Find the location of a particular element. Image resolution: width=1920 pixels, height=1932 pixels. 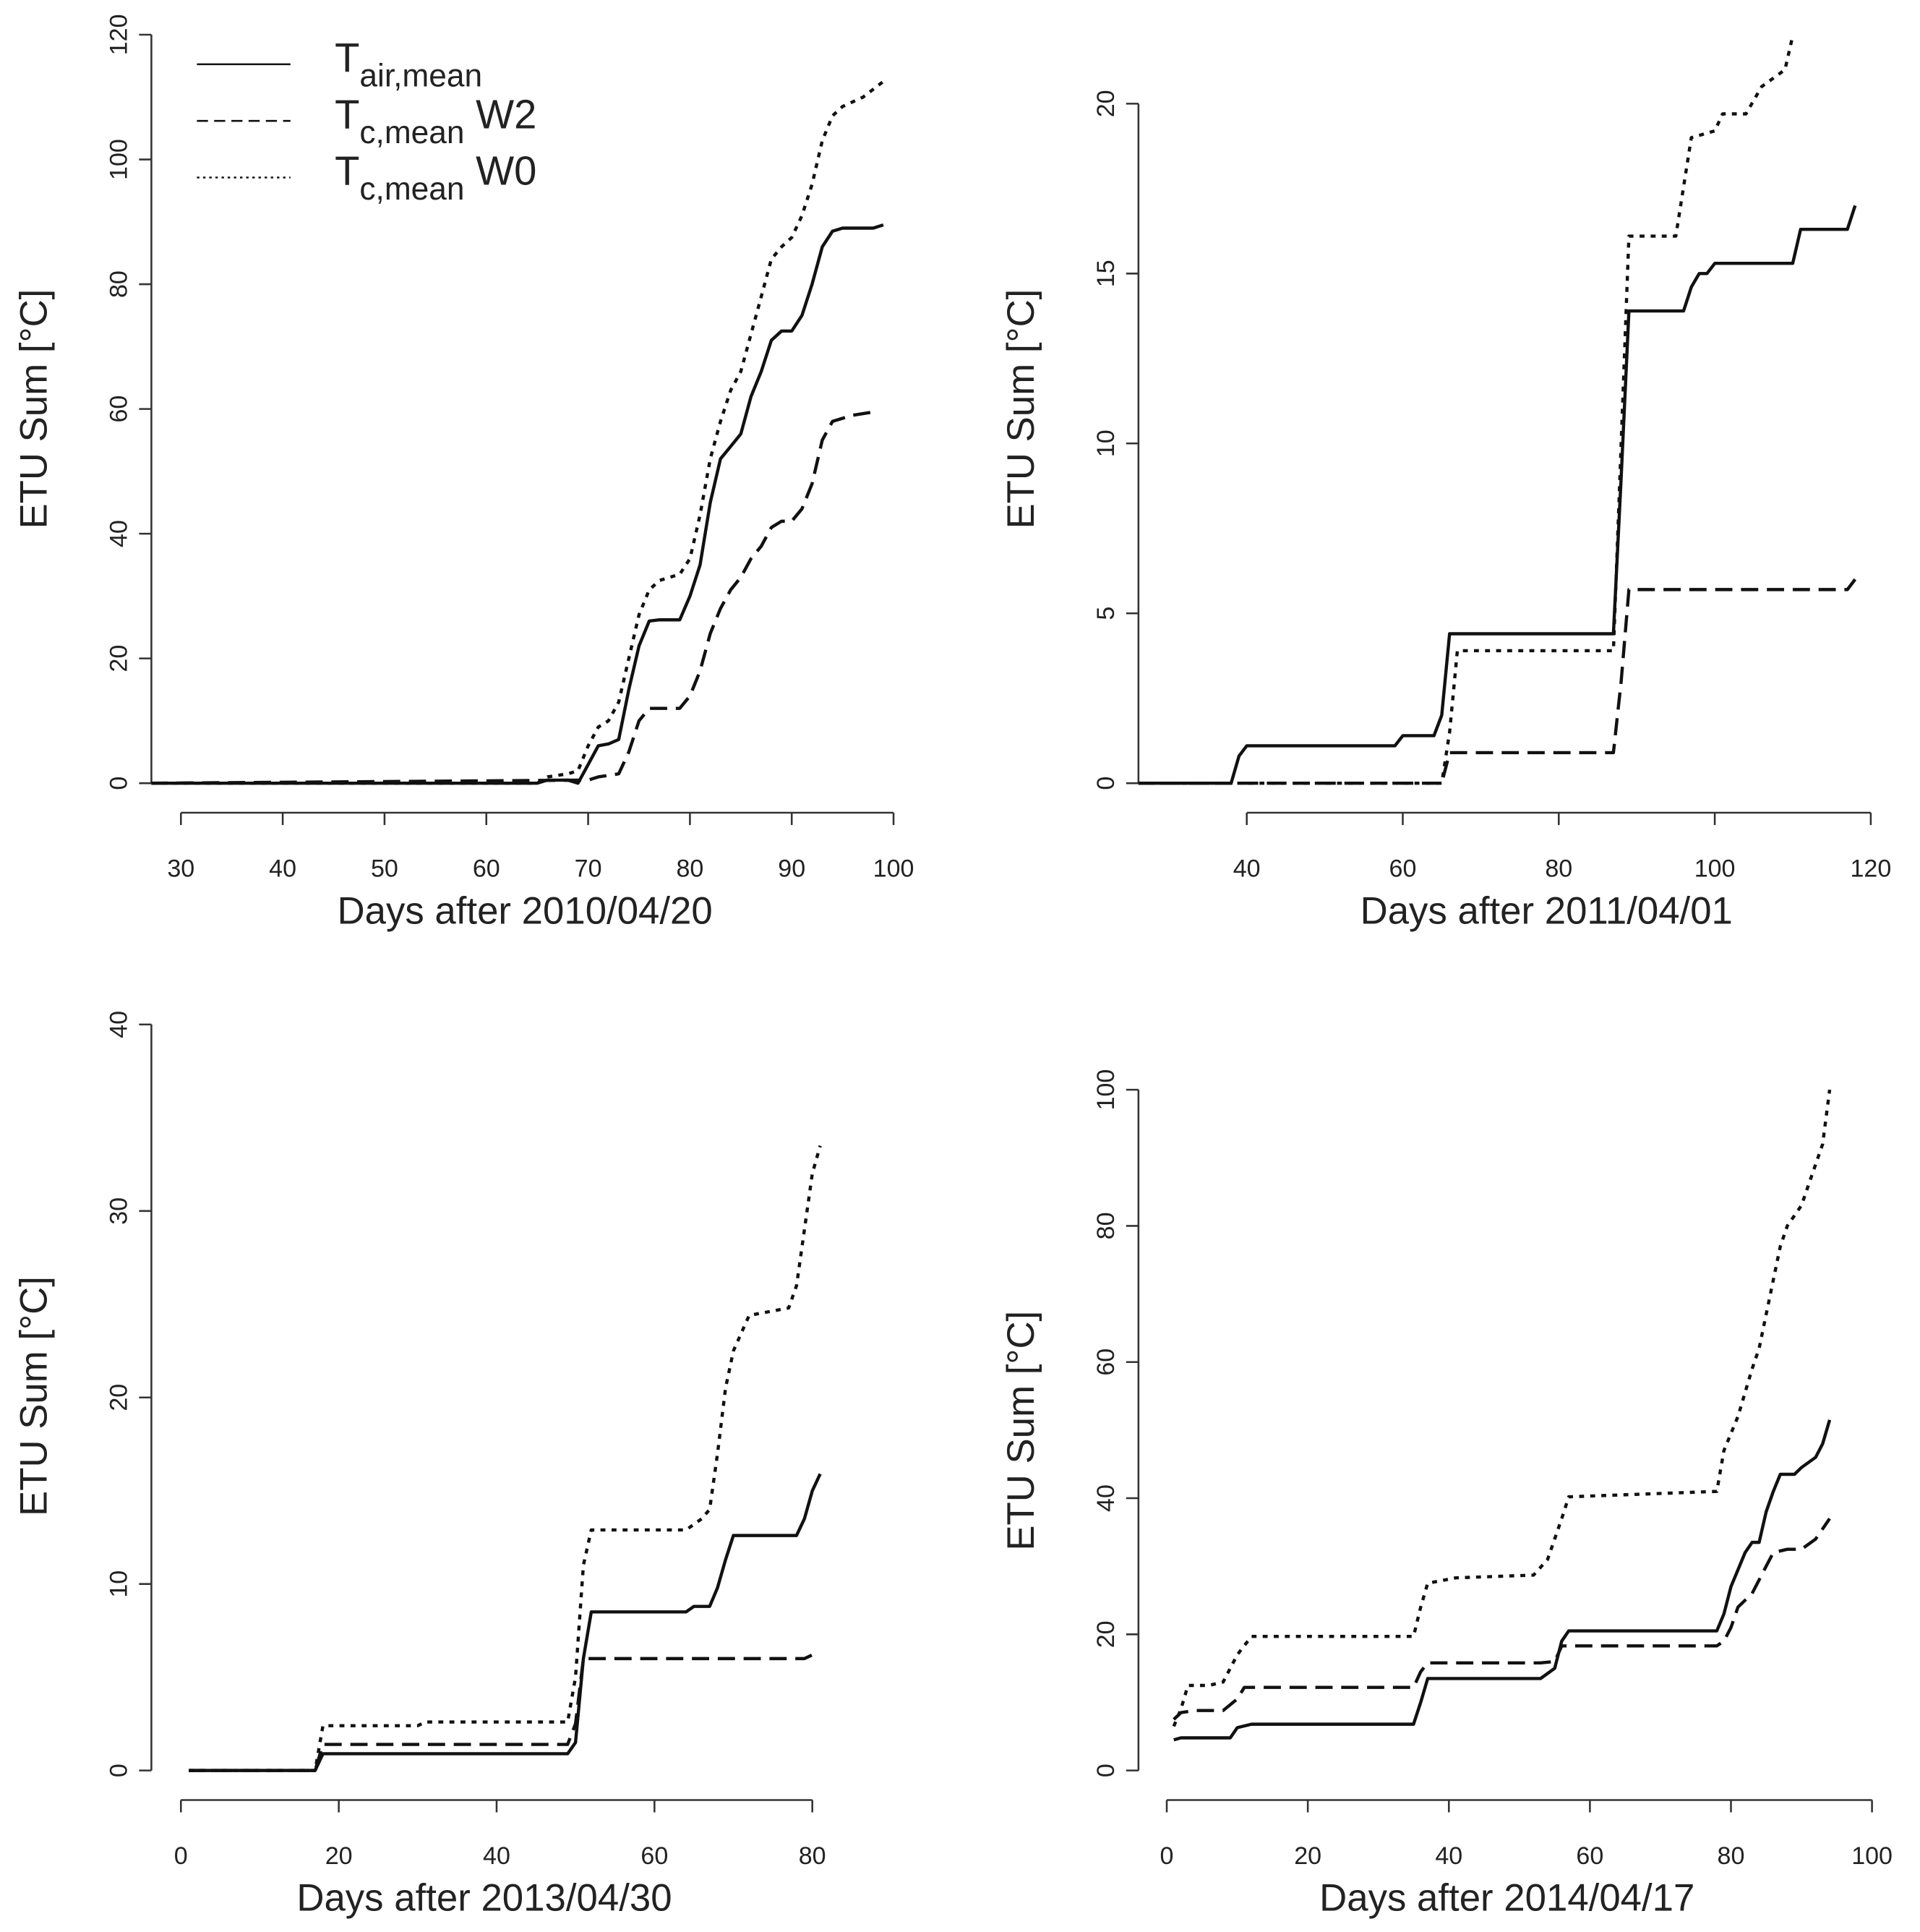

legend-entry: Tc,mean W0 is located at coordinates (435, 177).